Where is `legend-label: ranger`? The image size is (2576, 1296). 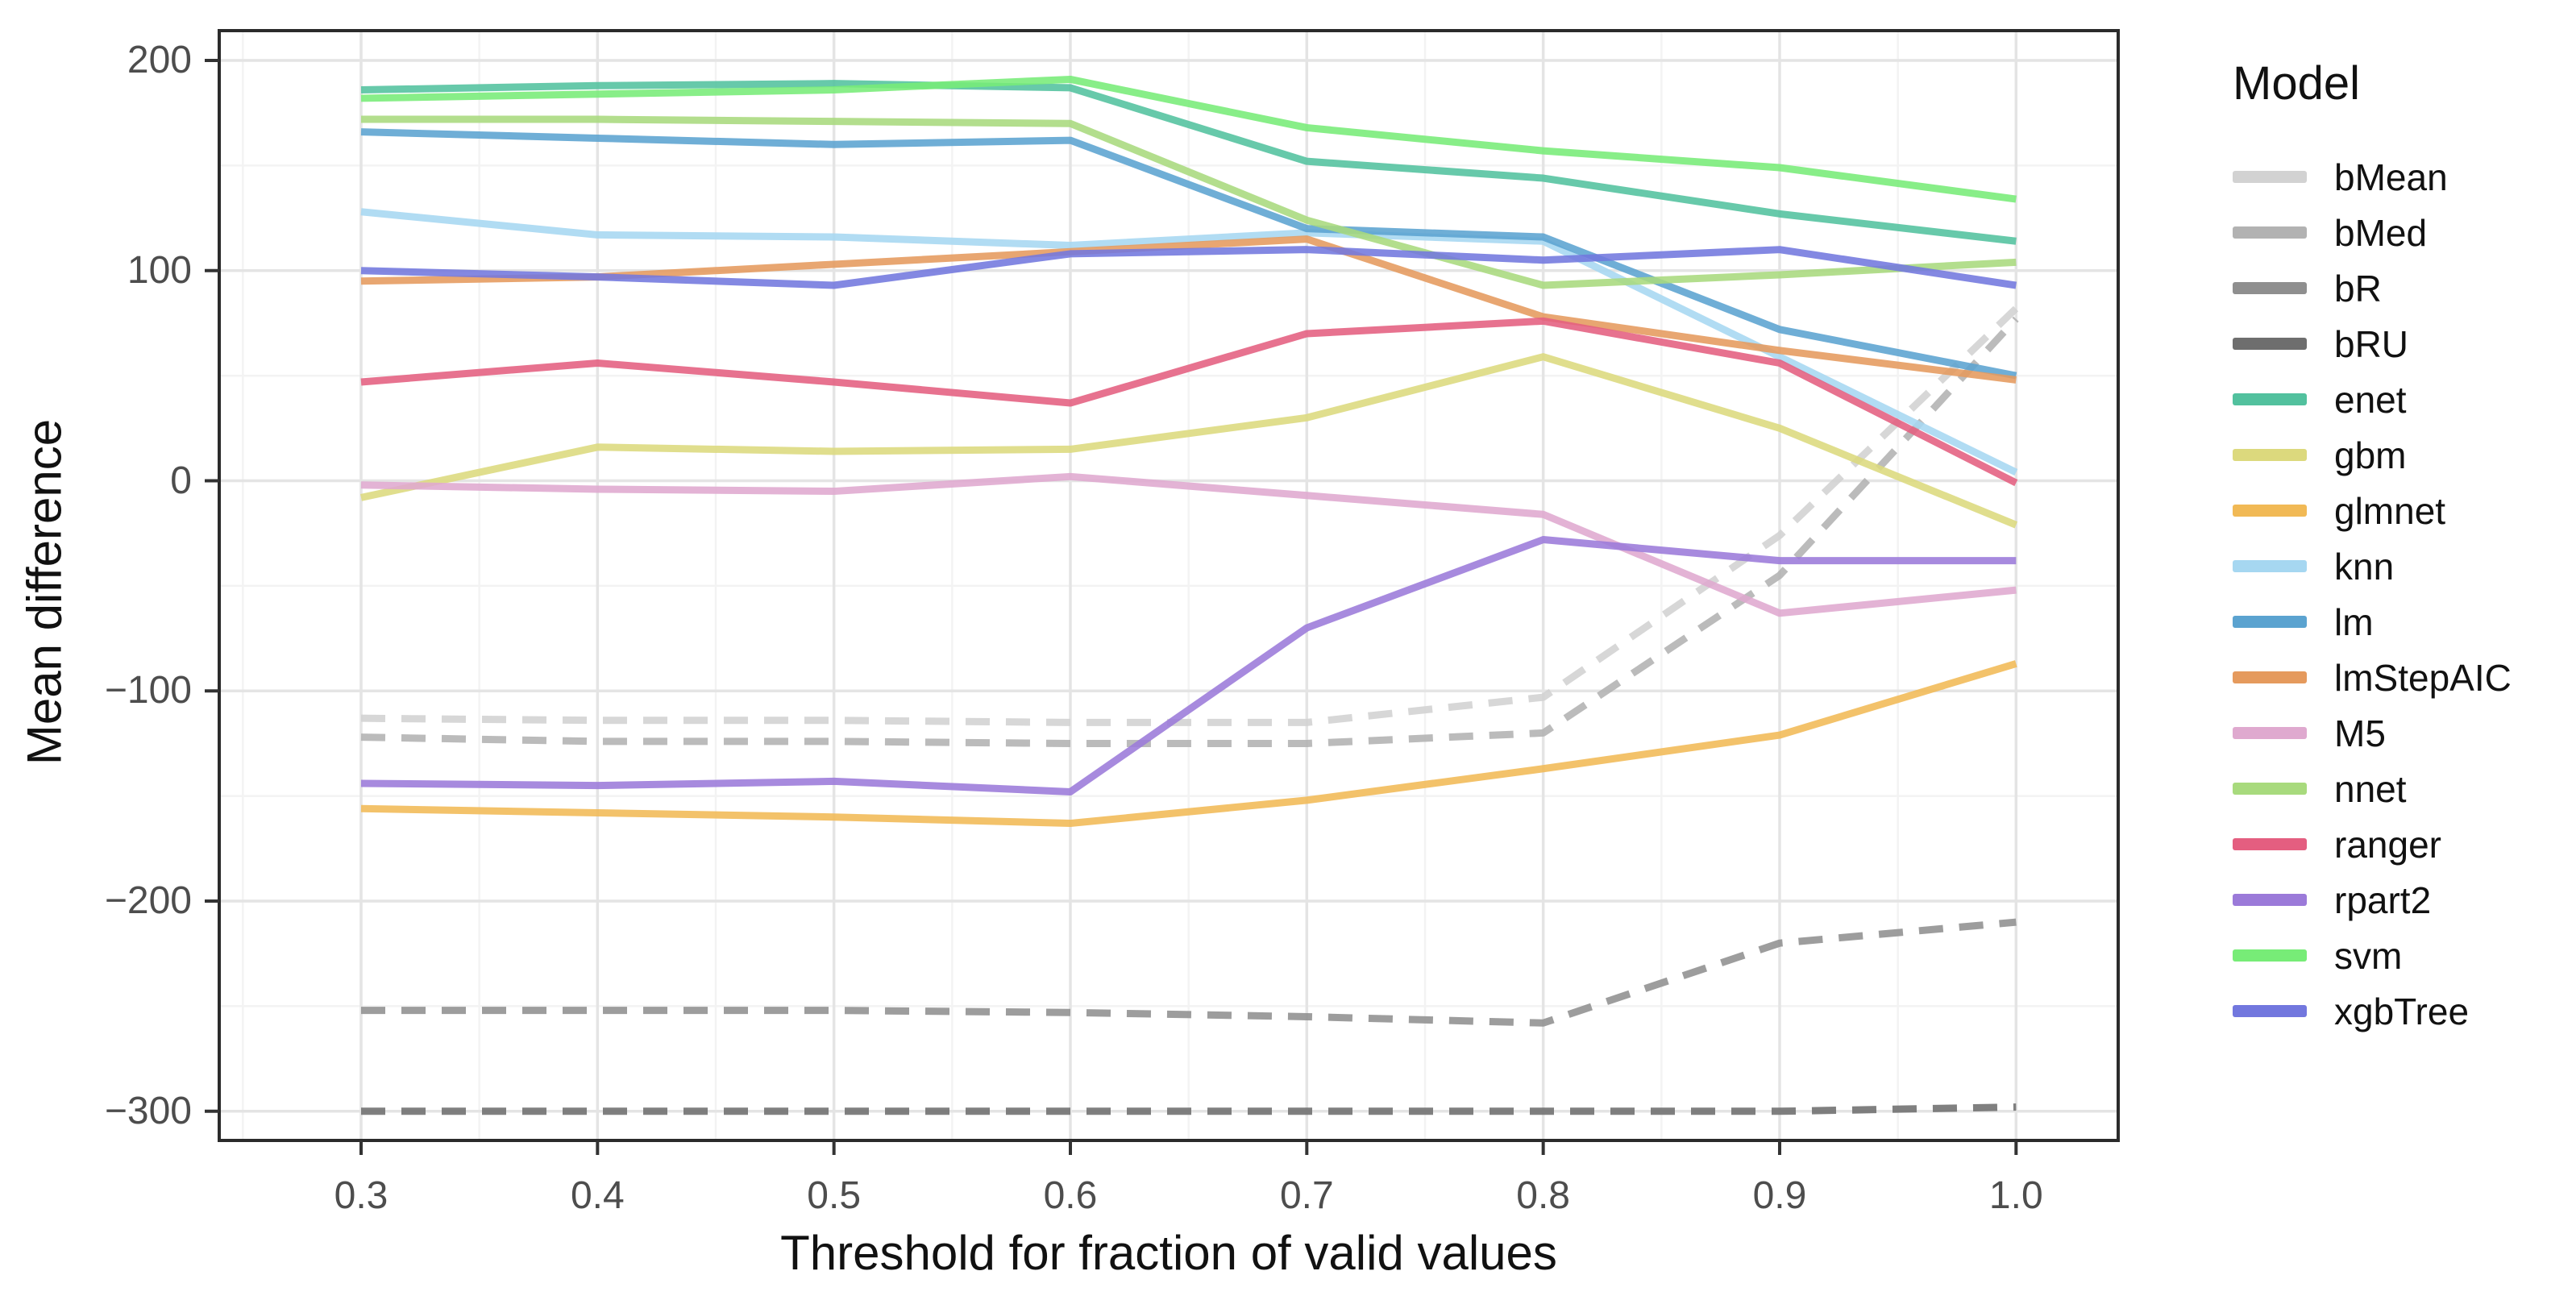 legend-label: ranger is located at coordinates (2387, 844).